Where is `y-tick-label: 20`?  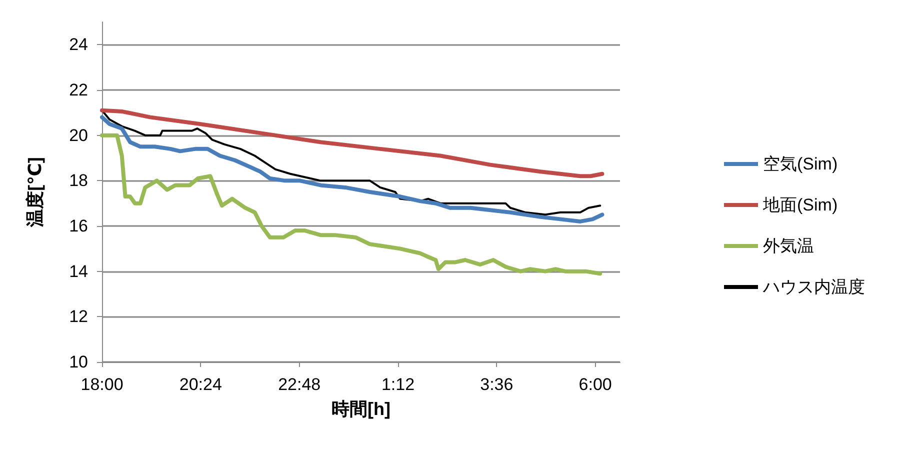 y-tick-label: 20 is located at coordinates (78, 135).